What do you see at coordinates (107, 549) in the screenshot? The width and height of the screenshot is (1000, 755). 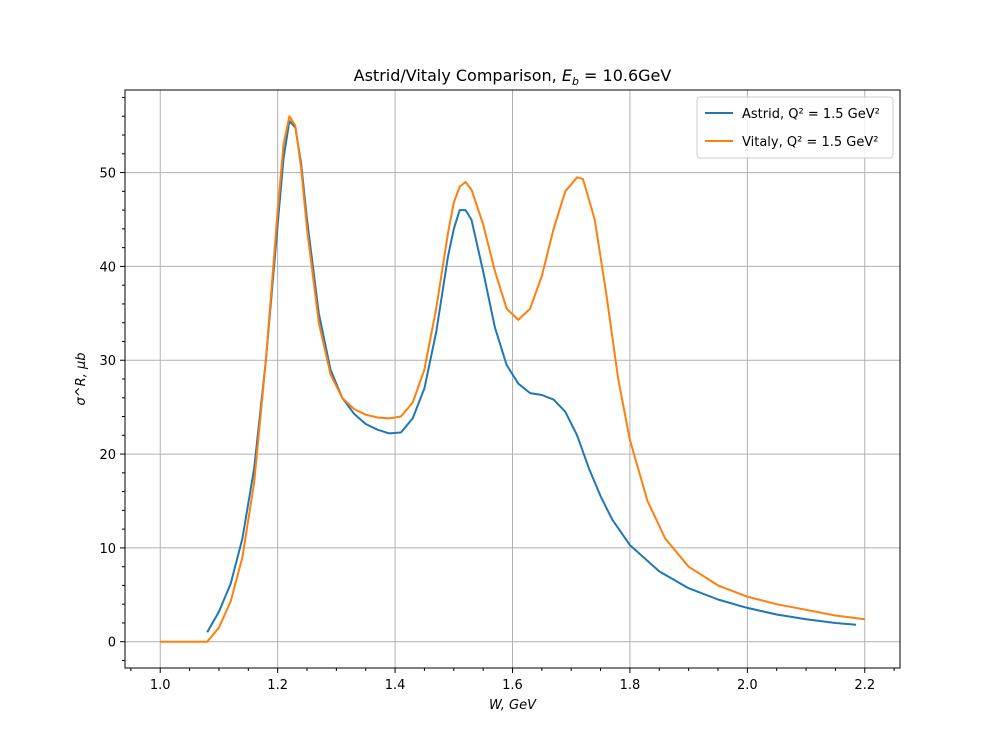 I see `y-tick-label: 10` at bounding box center [107, 549].